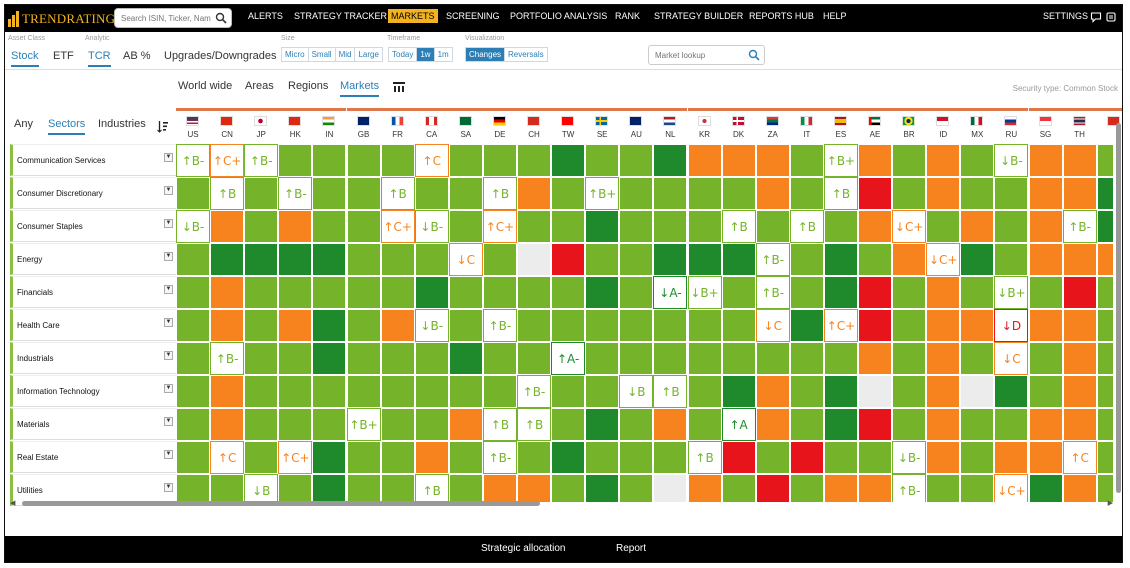  Describe the element at coordinates (397, 124) in the screenshot. I see `market-column-fr: FR` at that location.